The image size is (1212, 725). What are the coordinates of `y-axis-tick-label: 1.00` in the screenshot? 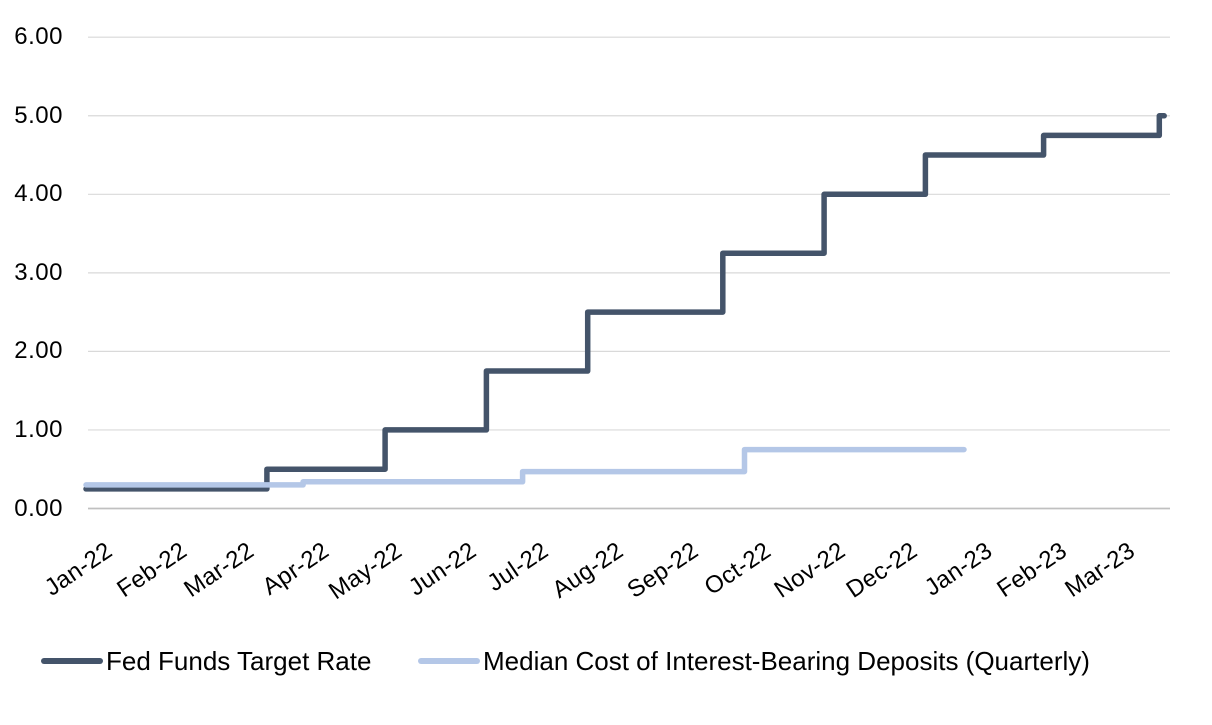 It's located at (38, 429).